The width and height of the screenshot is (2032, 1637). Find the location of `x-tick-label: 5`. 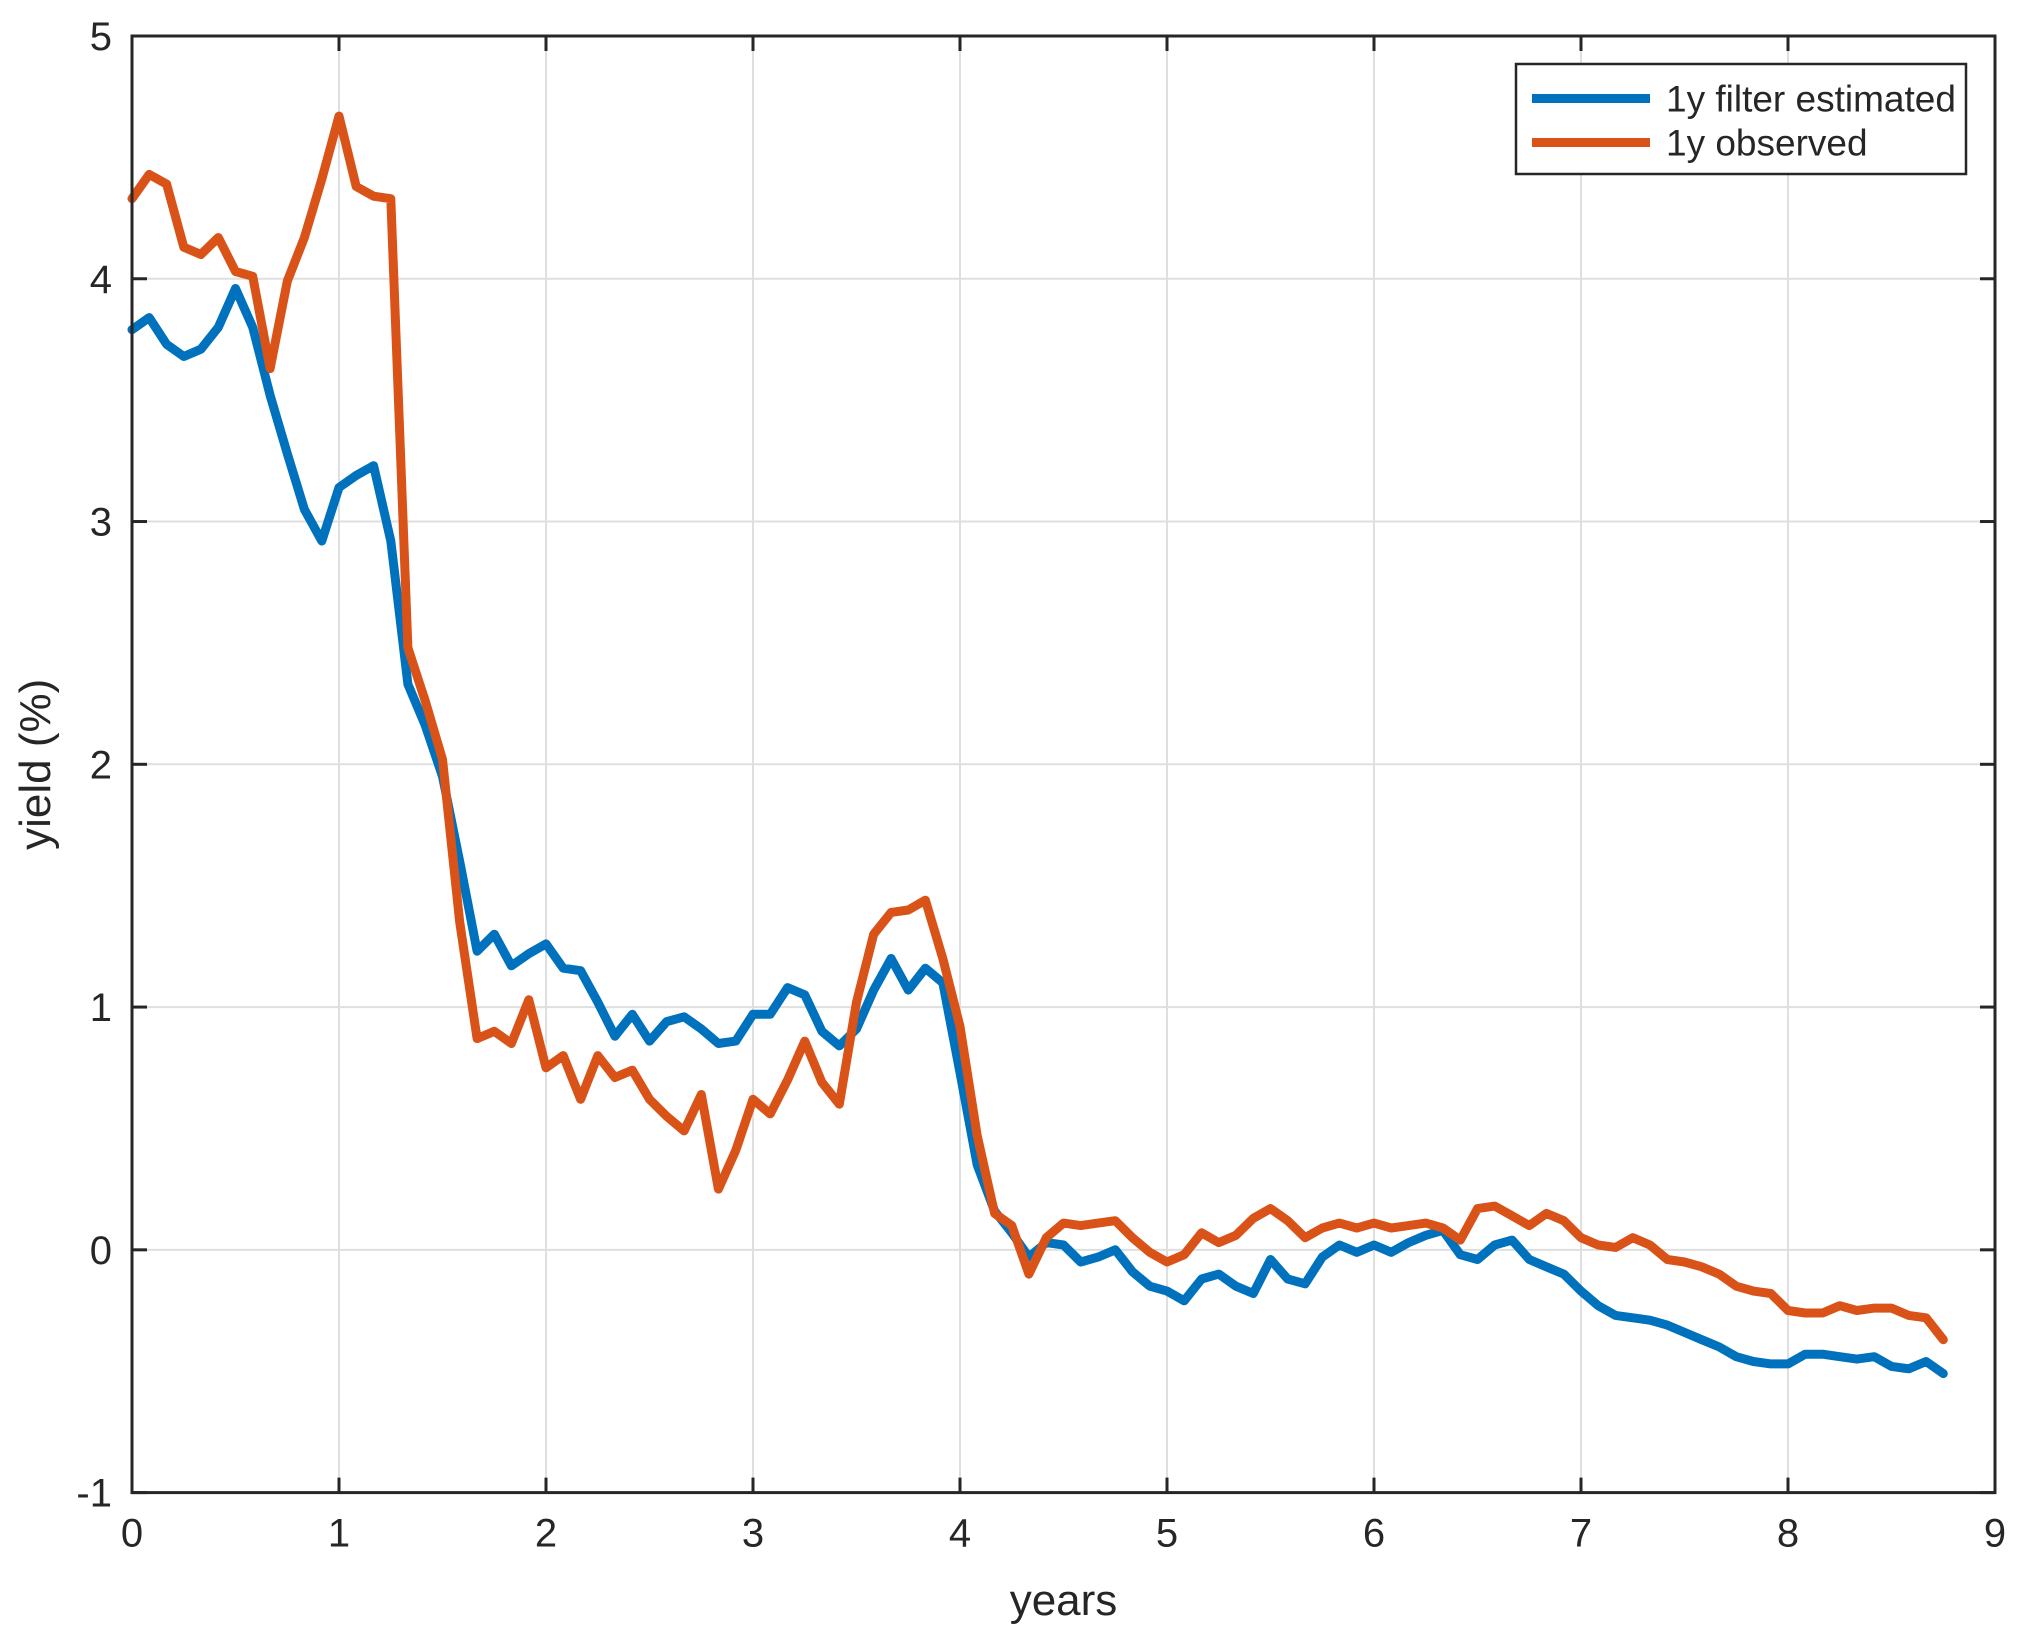

x-tick-label: 5 is located at coordinates (1167, 1534).